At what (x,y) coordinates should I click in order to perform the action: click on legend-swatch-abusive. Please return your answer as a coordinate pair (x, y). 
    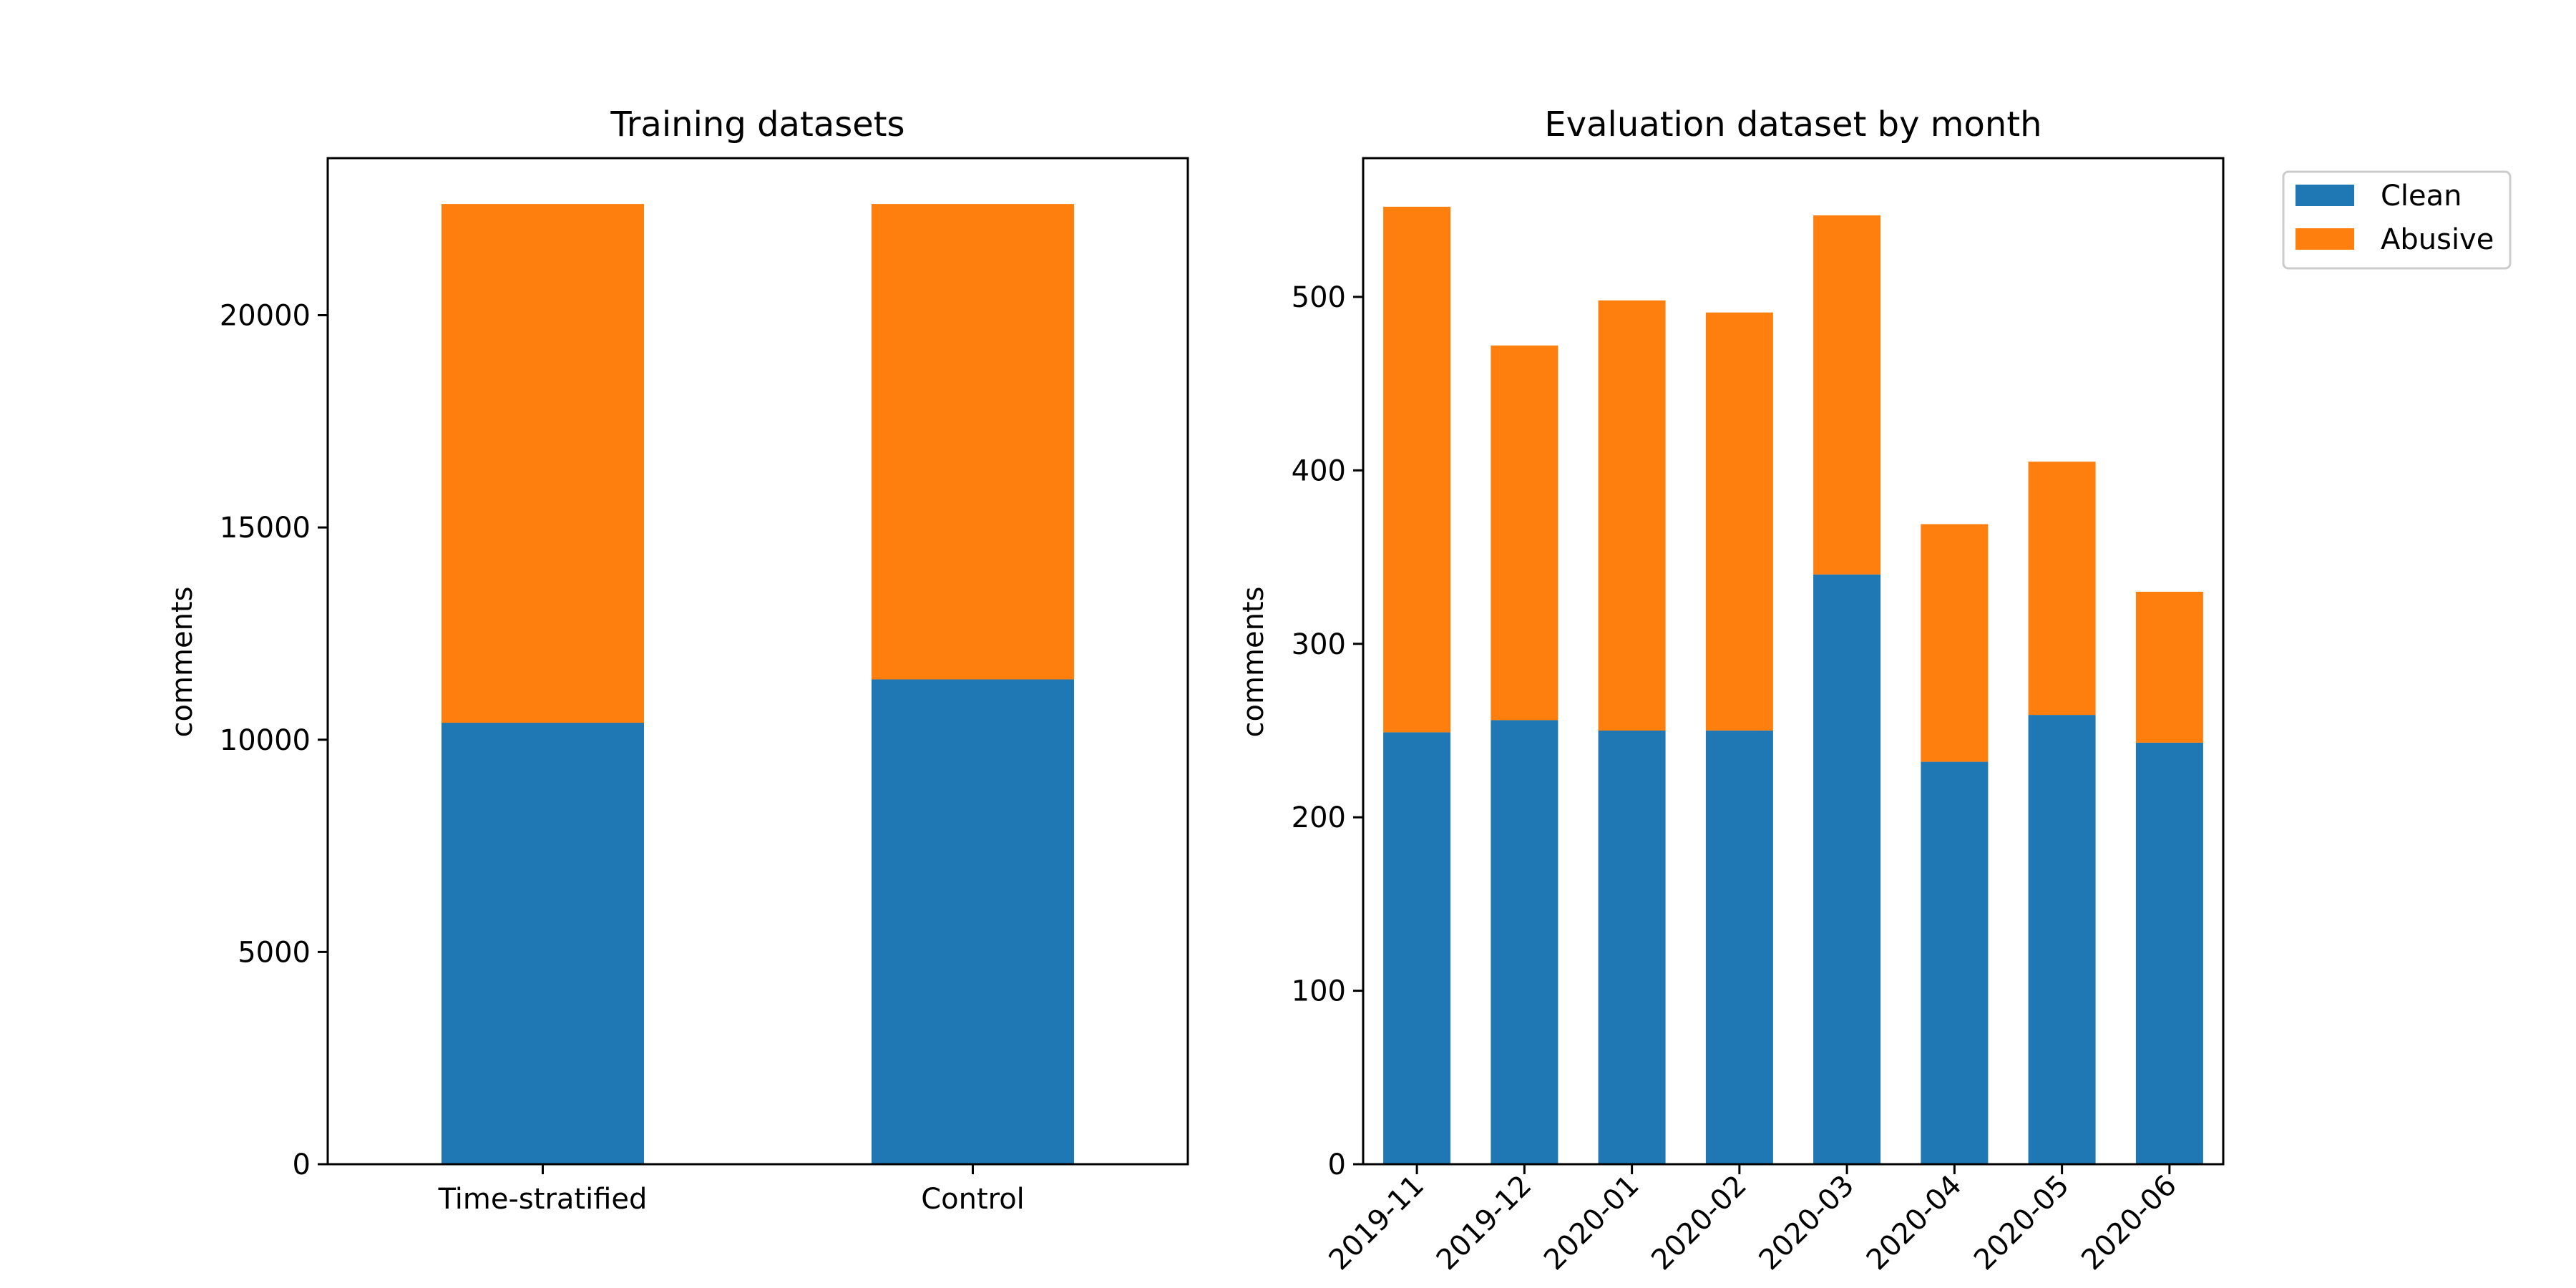
    Looking at the image, I should click on (2325, 239).